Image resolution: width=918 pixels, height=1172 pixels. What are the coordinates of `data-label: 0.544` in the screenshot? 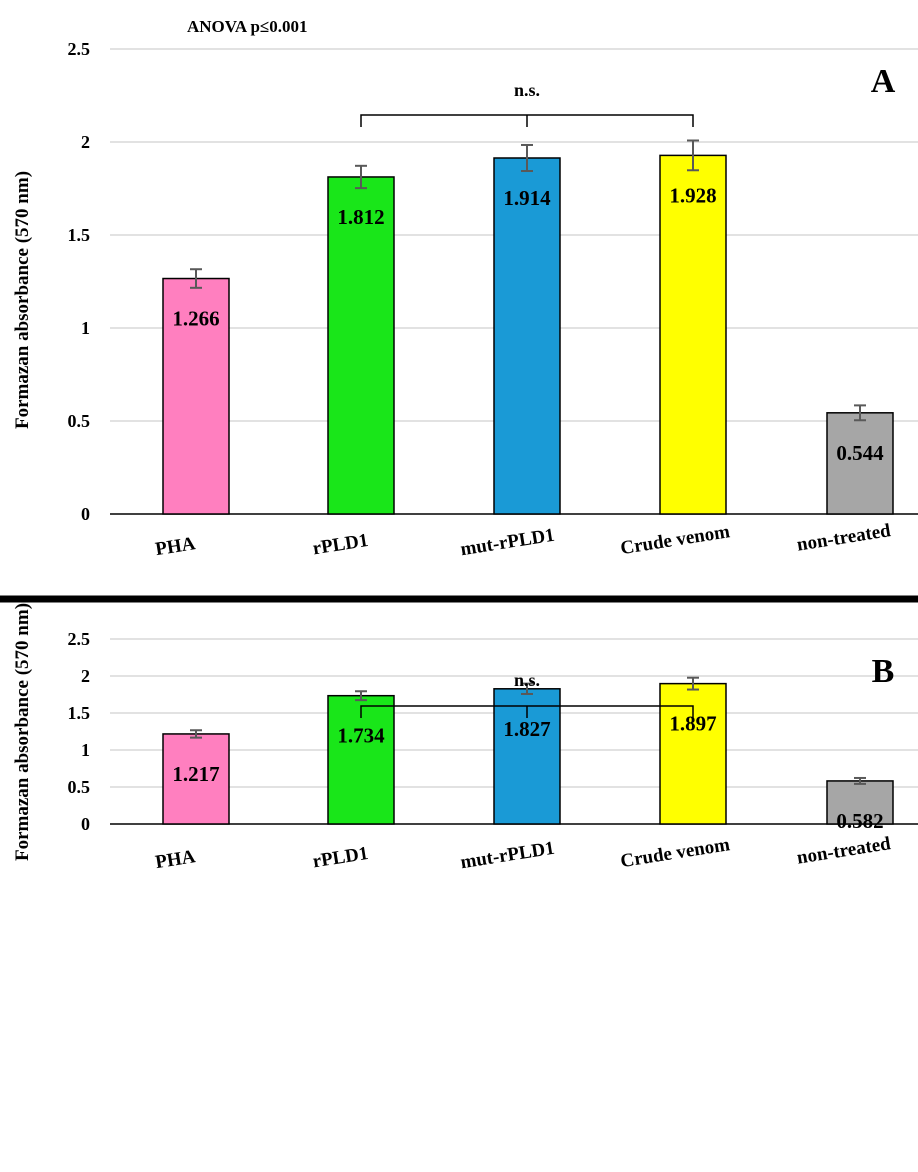 It's located at (860, 453).